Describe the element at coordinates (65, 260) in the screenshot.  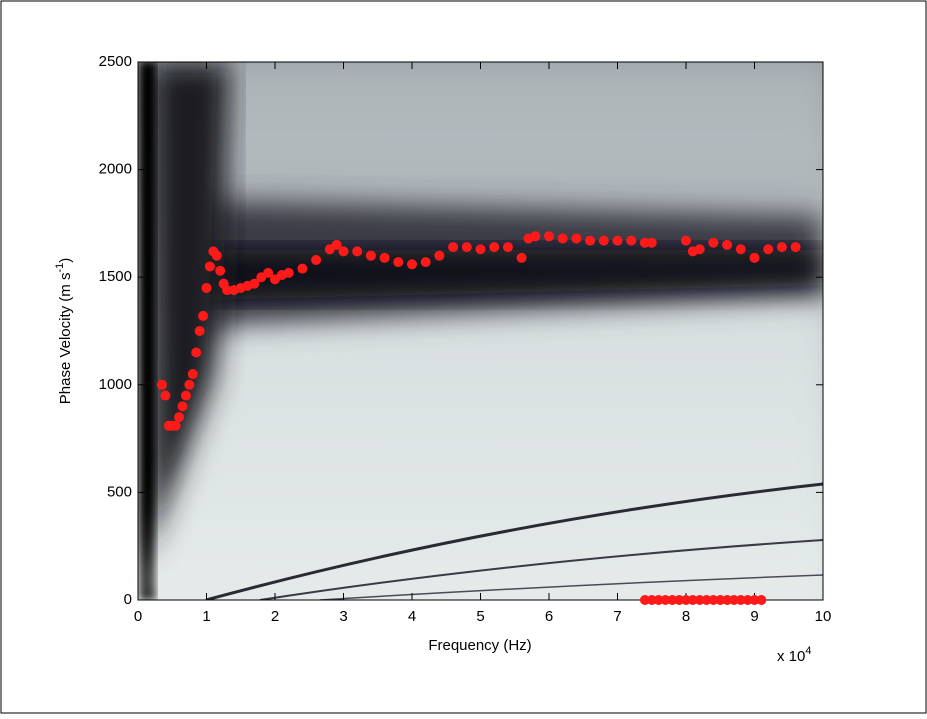
I see `y-axis-label-text: )` at that location.